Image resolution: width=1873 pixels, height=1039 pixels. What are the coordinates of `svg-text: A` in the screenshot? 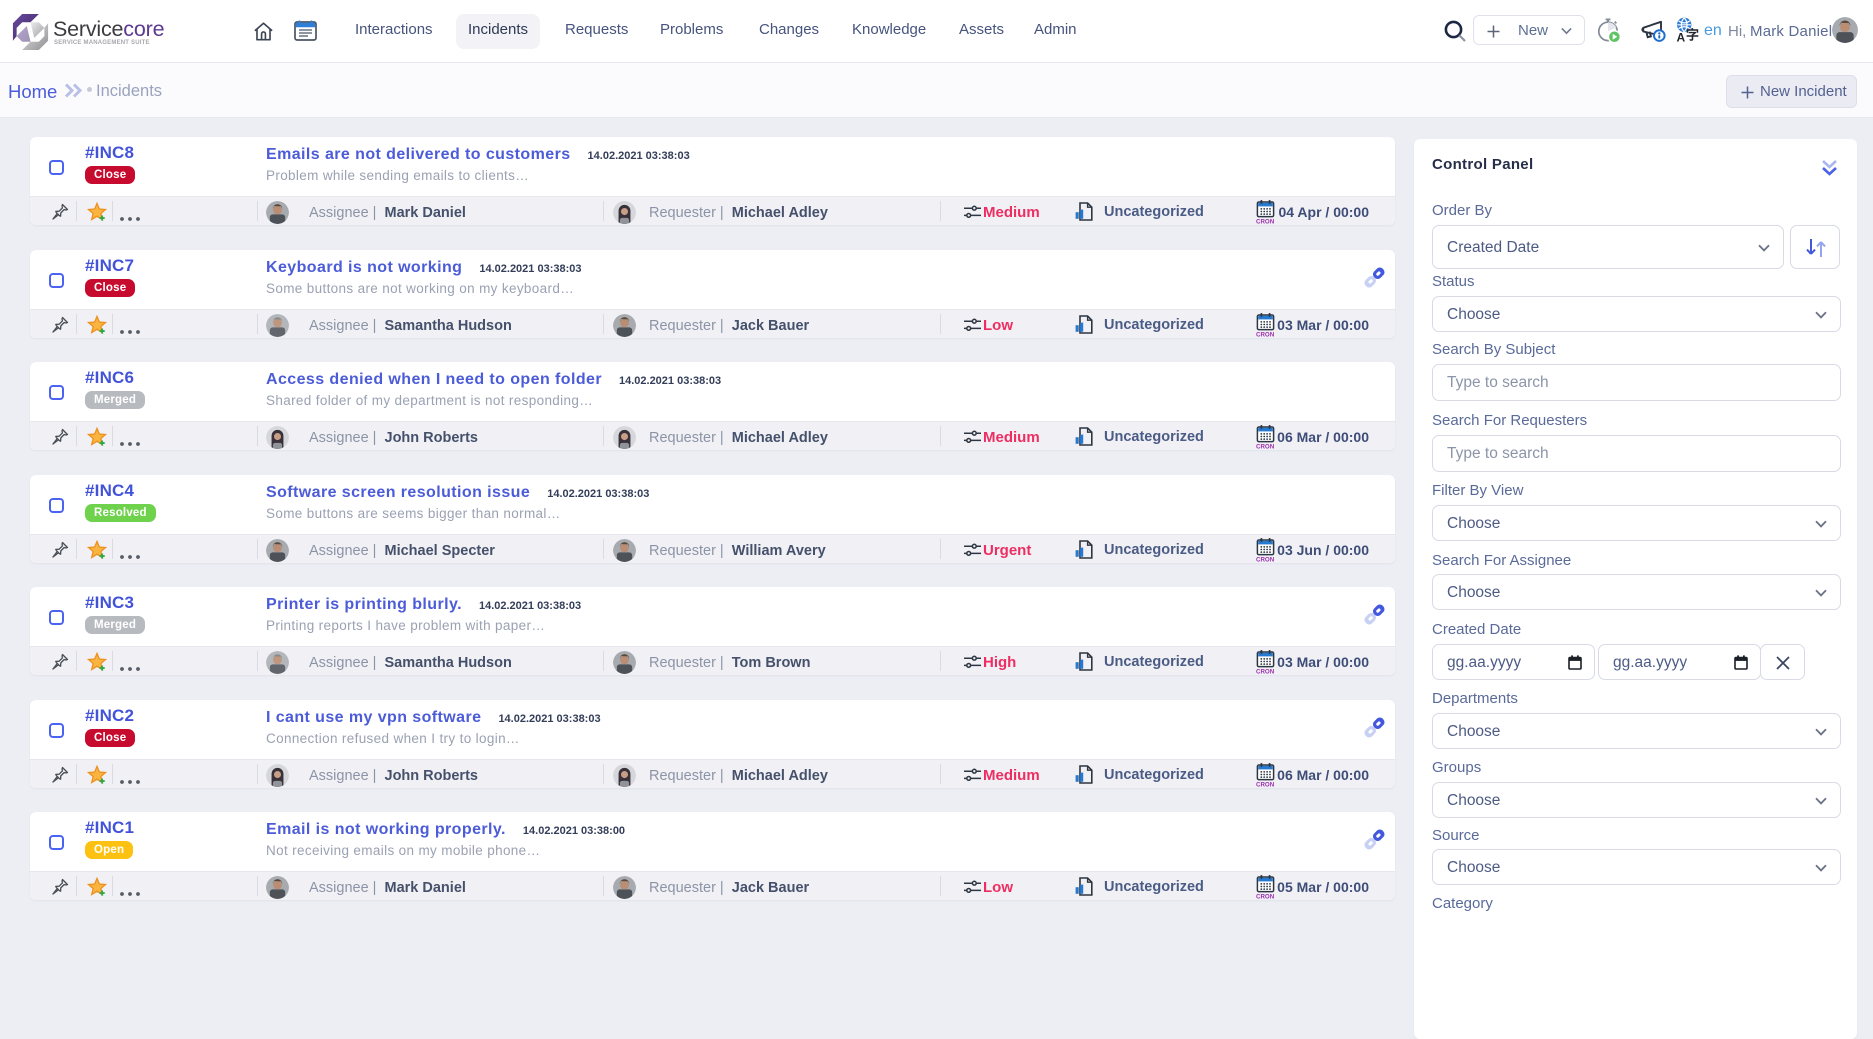 It's located at (1681, 37).